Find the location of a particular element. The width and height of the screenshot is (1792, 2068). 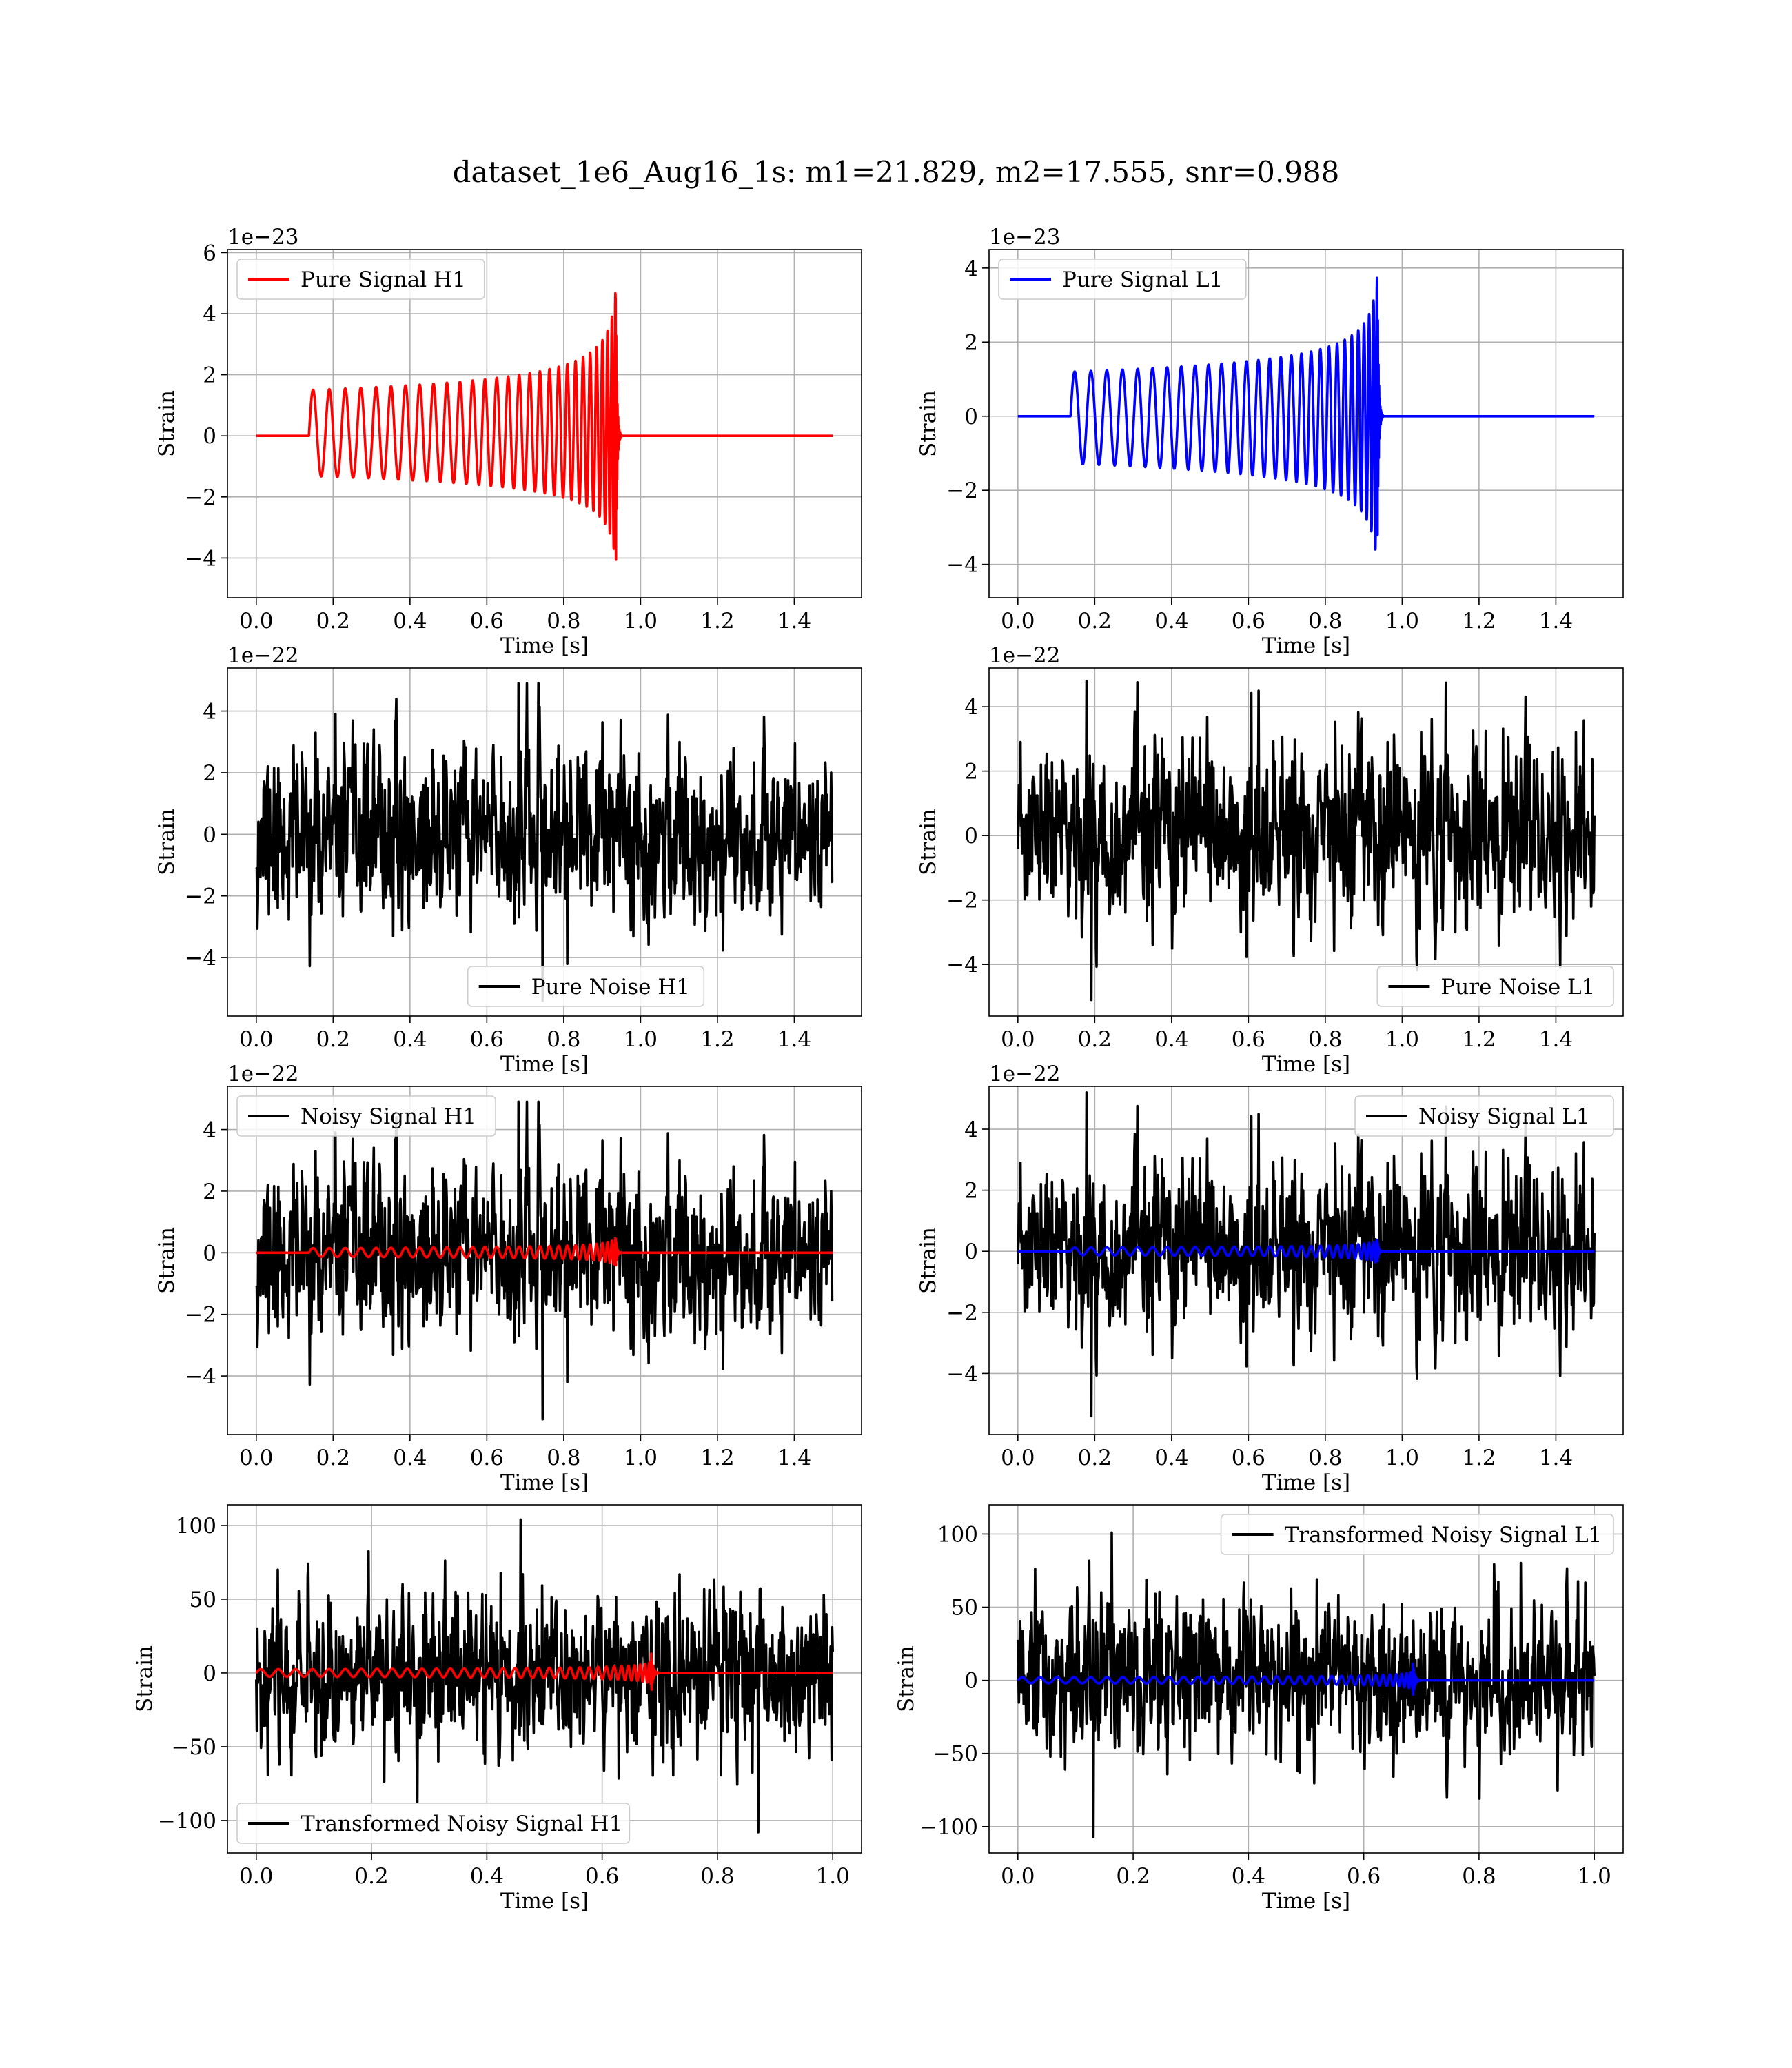

series-line-pure-noise-h1 is located at coordinates (544, 842).